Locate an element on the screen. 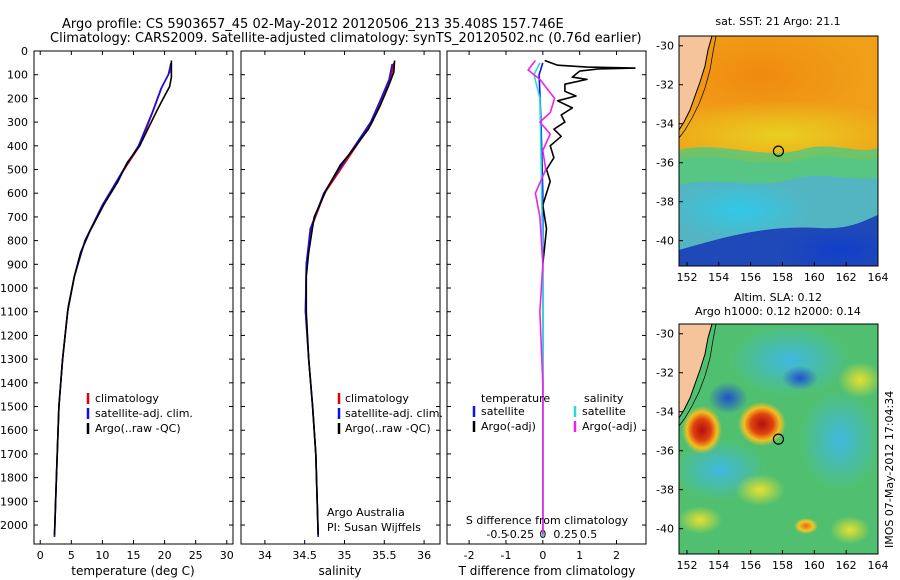  credit-line-2: PI: Susan Wijffels is located at coordinates (374, 527).